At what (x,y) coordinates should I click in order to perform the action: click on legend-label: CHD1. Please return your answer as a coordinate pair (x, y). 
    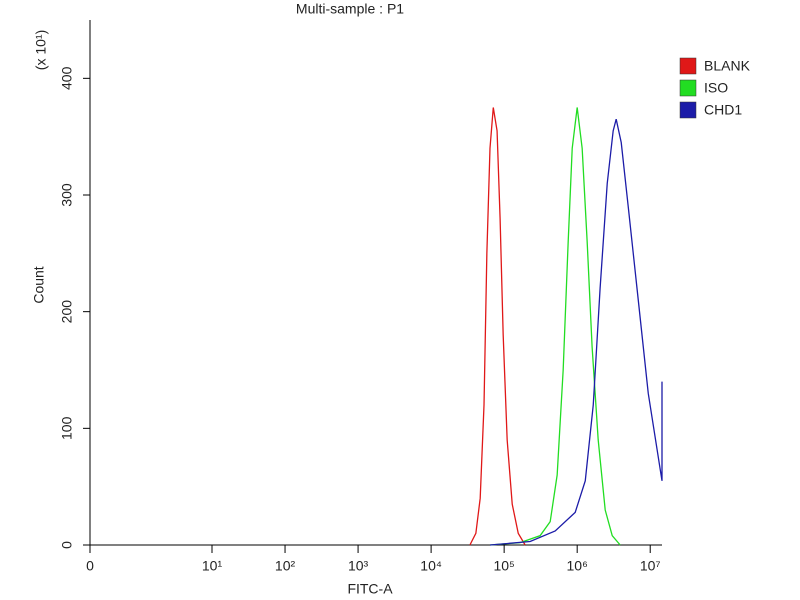
    Looking at the image, I should click on (723, 110).